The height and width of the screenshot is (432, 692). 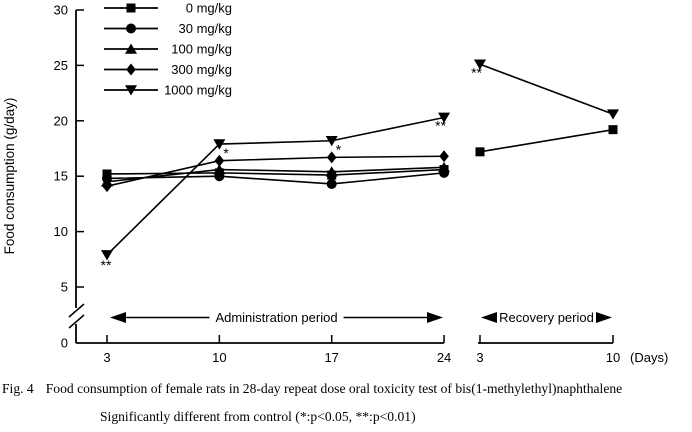 What do you see at coordinates (198, 90) in the screenshot?
I see `legend-label: 1000 mg/kg` at bounding box center [198, 90].